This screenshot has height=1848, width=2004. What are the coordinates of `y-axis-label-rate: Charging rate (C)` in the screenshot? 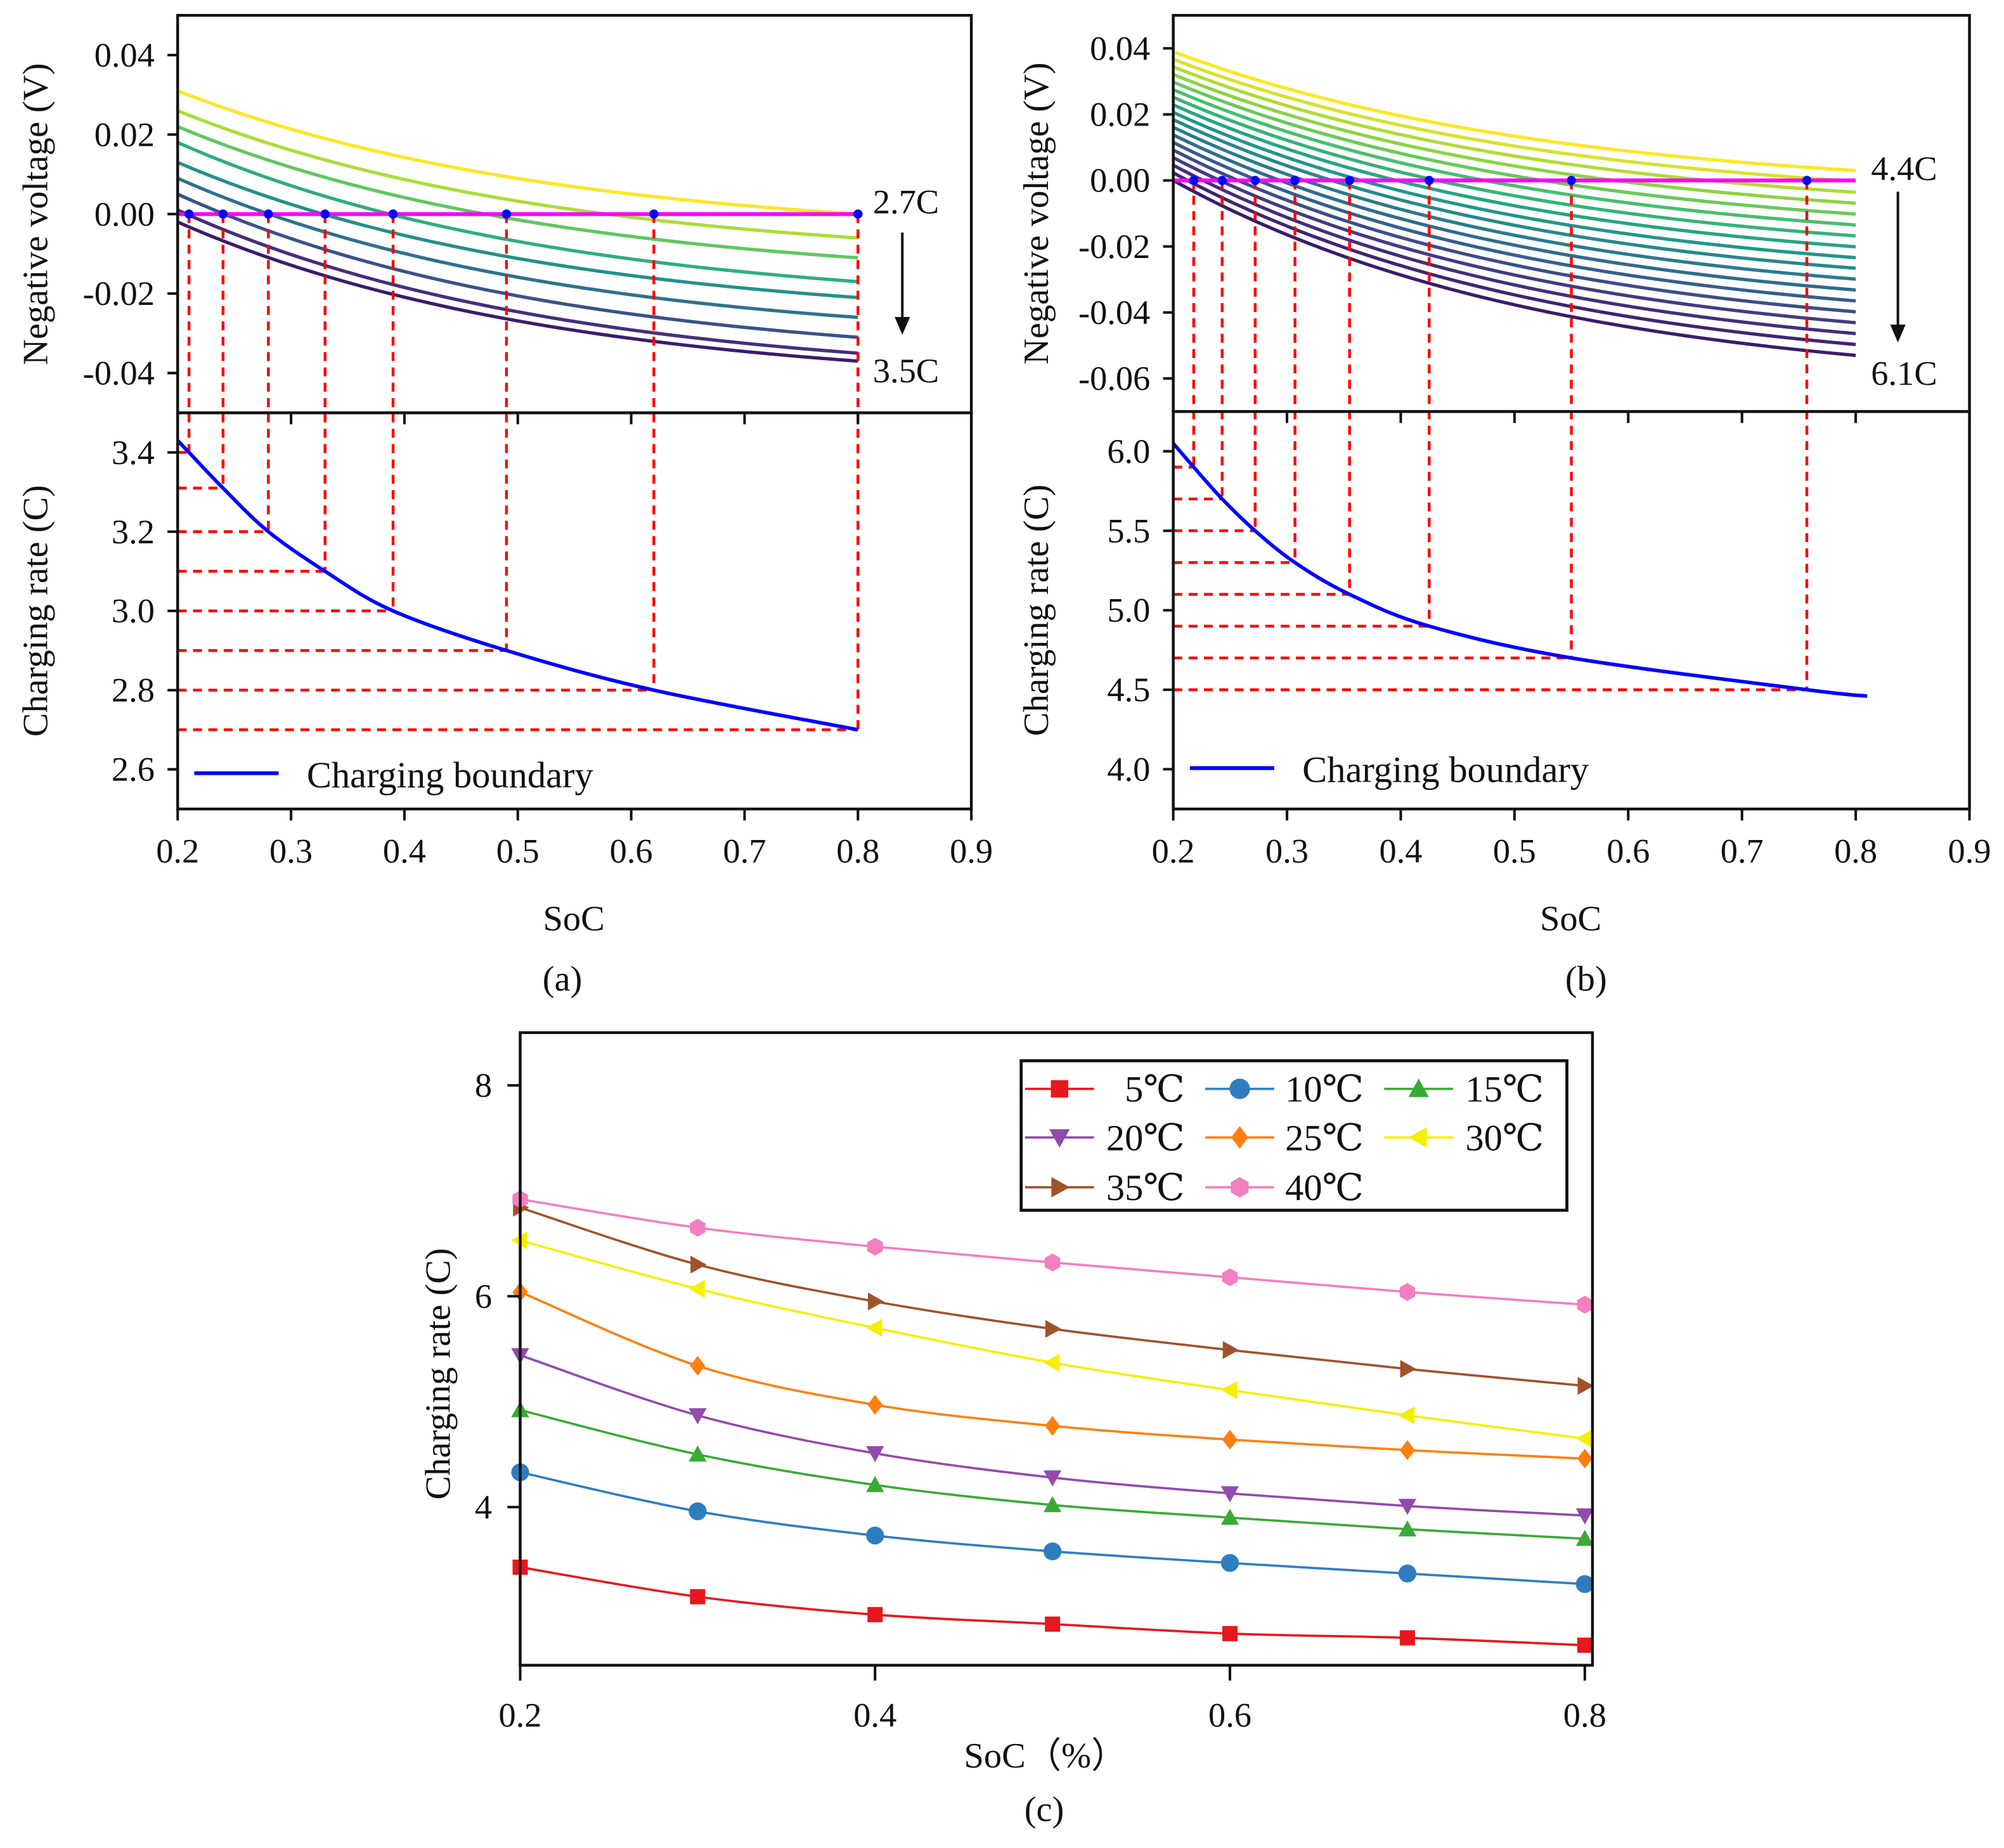 It's located at (1036, 610).